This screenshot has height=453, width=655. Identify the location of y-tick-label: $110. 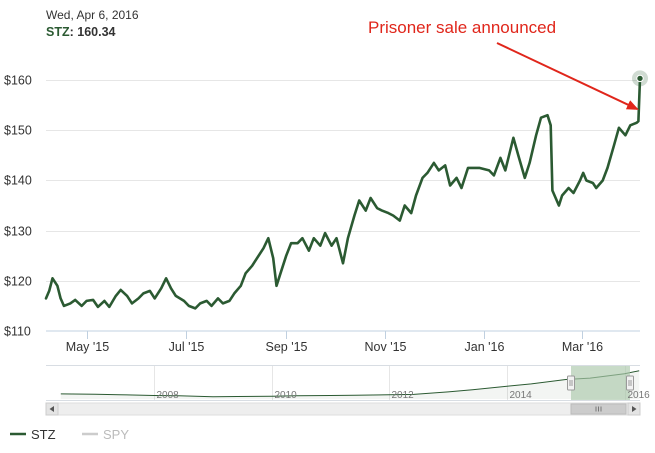
(17, 332).